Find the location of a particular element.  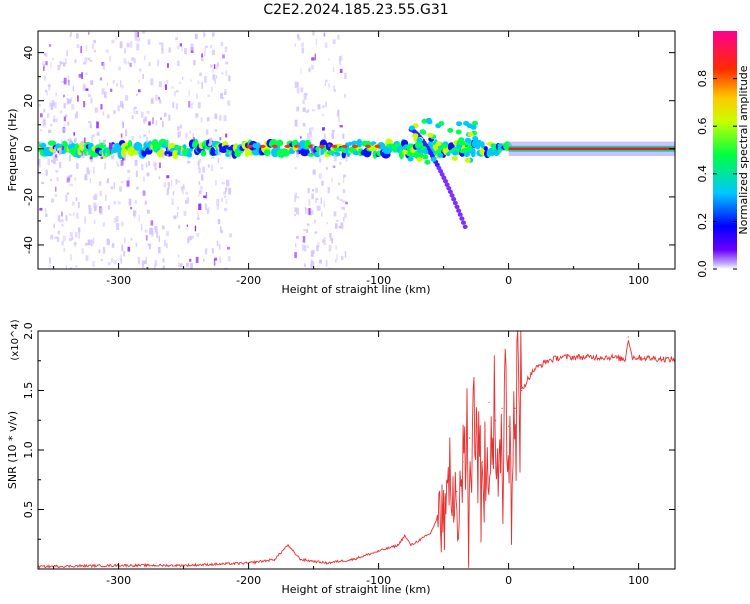

colorbar-ticks: 0.0 0.2 0.4 0.6 0.8 is located at coordinates (716, 174).